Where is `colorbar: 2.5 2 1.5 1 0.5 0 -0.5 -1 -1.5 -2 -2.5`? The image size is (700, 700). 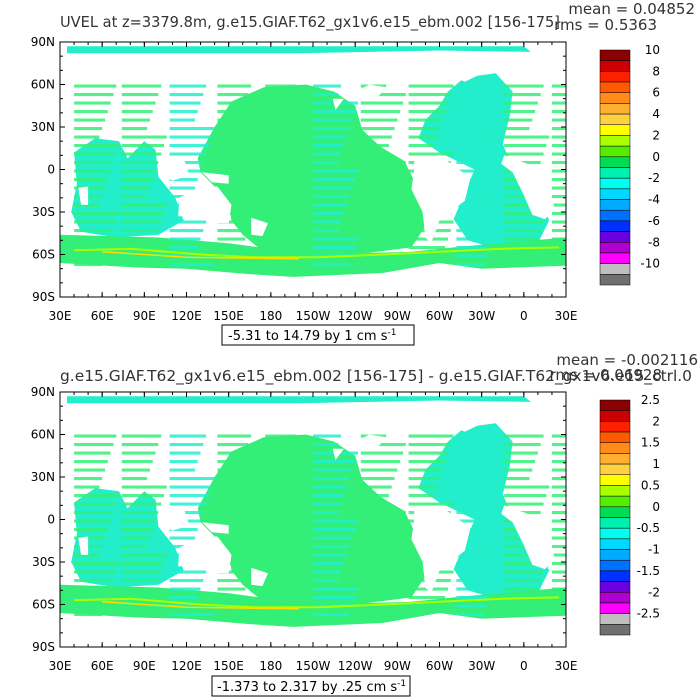 colorbar: 2.5 2 1.5 1 0.5 0 -0.5 -1 -1.5 -2 -2.5 is located at coordinates (629, 514).